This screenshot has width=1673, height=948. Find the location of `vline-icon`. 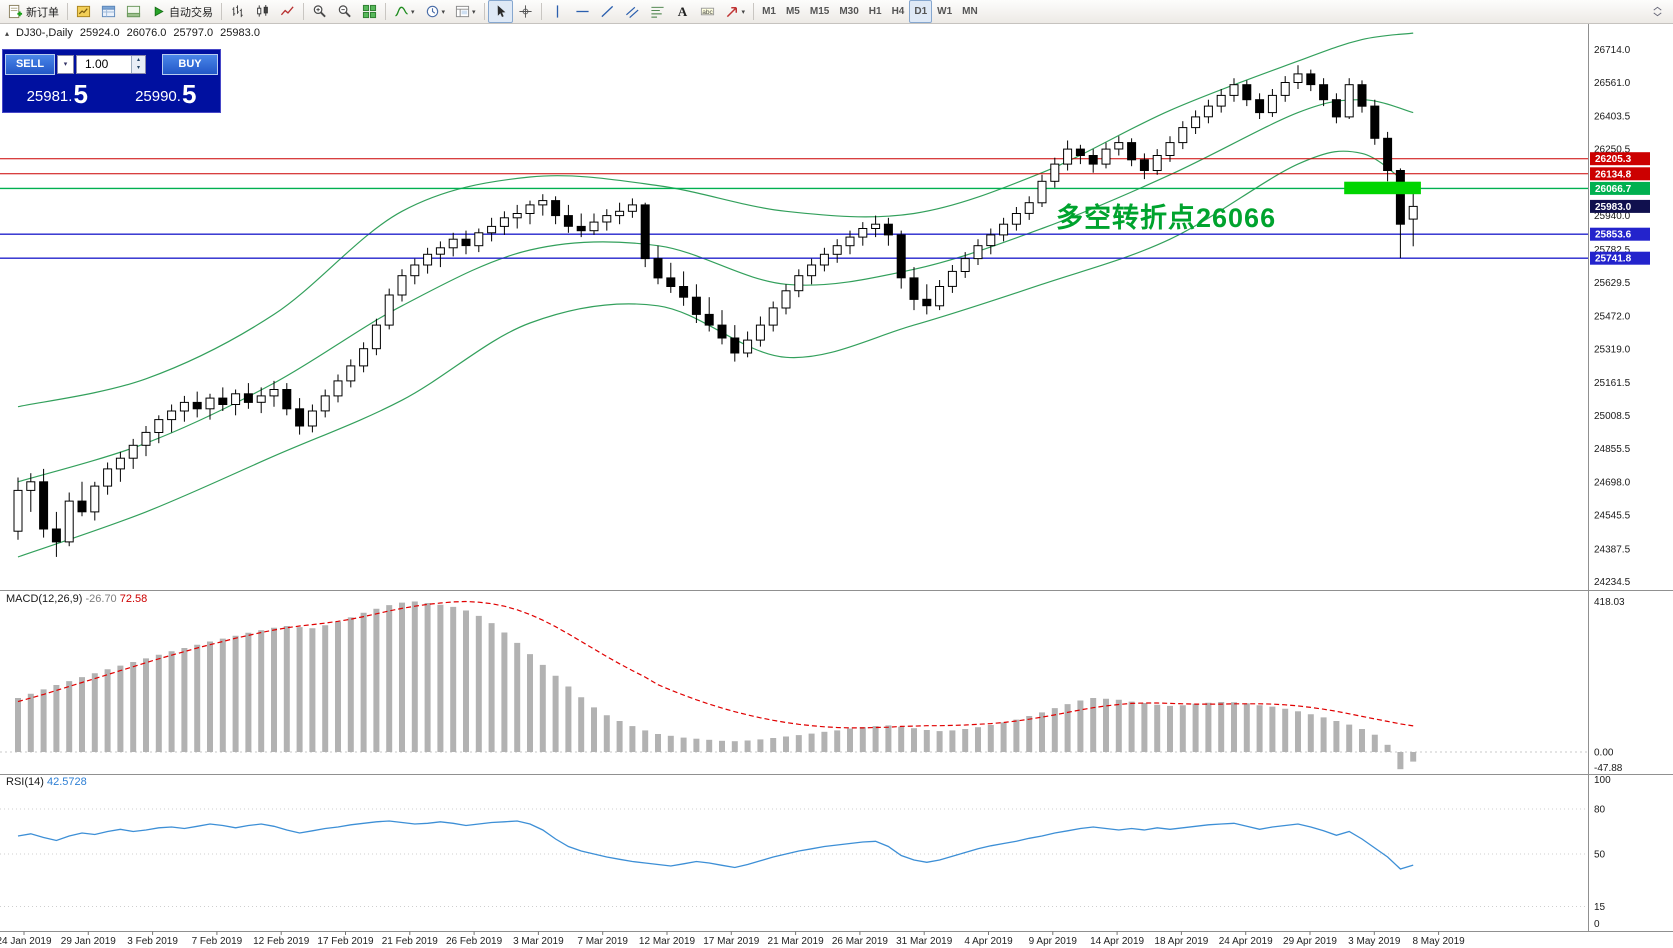

vline-icon is located at coordinates (557, 11).